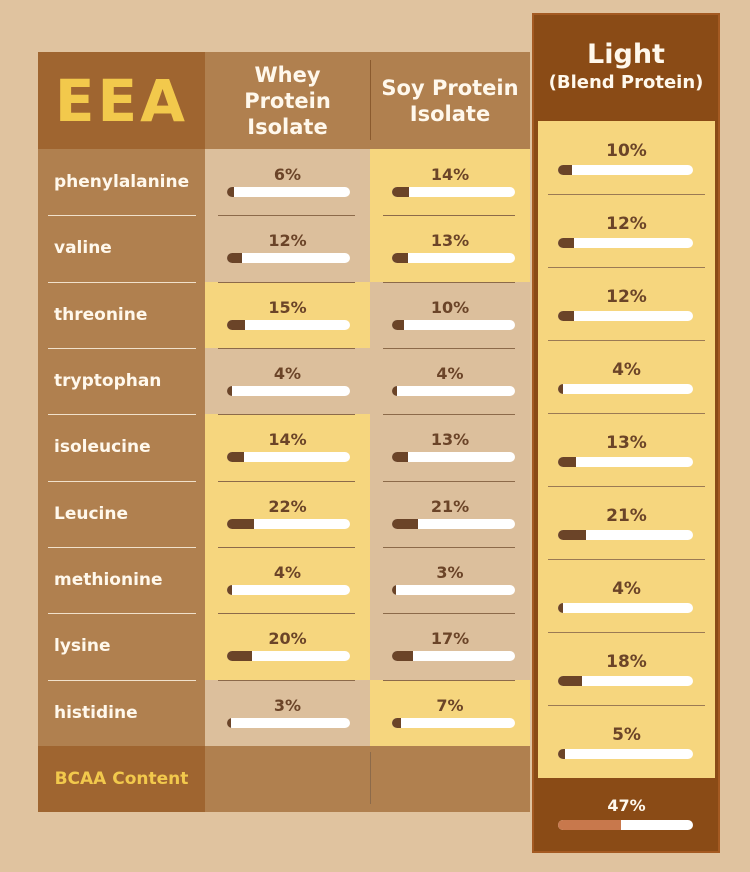 Image resolution: width=750 pixels, height=872 pixels. I want to click on header-soy: Soy Protein Isolate, so click(450, 100).